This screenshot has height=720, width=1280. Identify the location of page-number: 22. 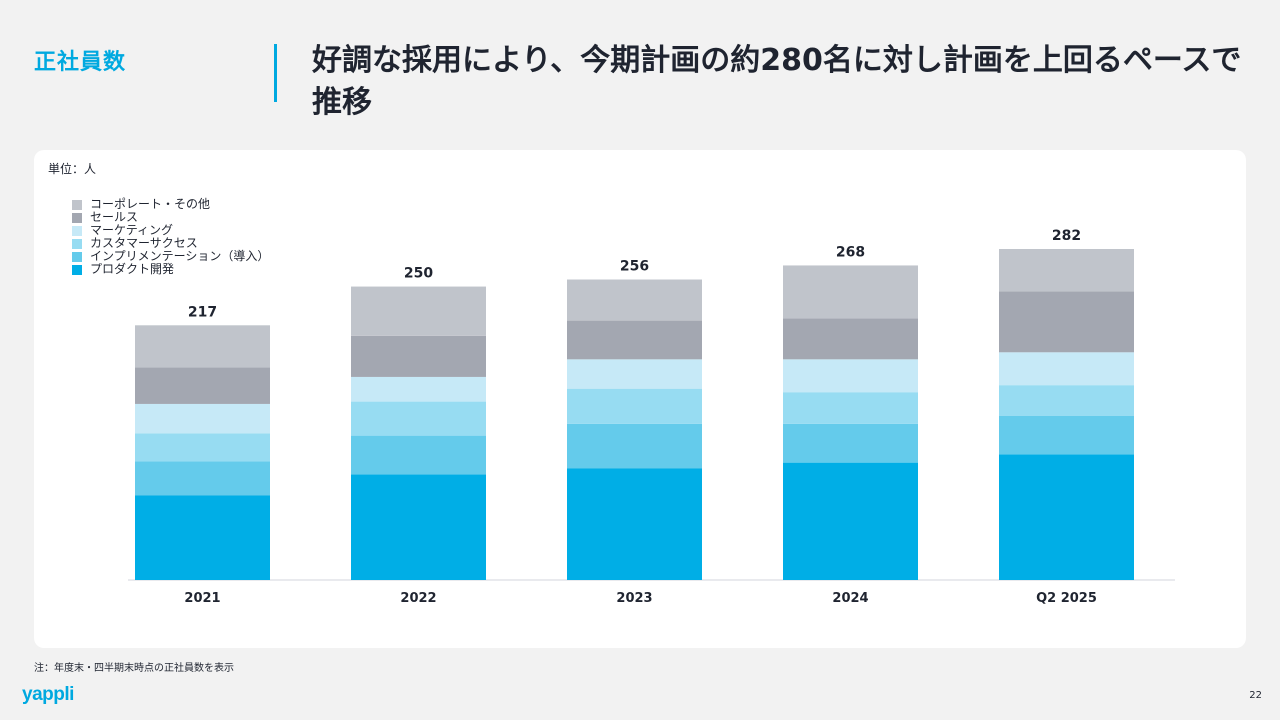
(1255, 695).